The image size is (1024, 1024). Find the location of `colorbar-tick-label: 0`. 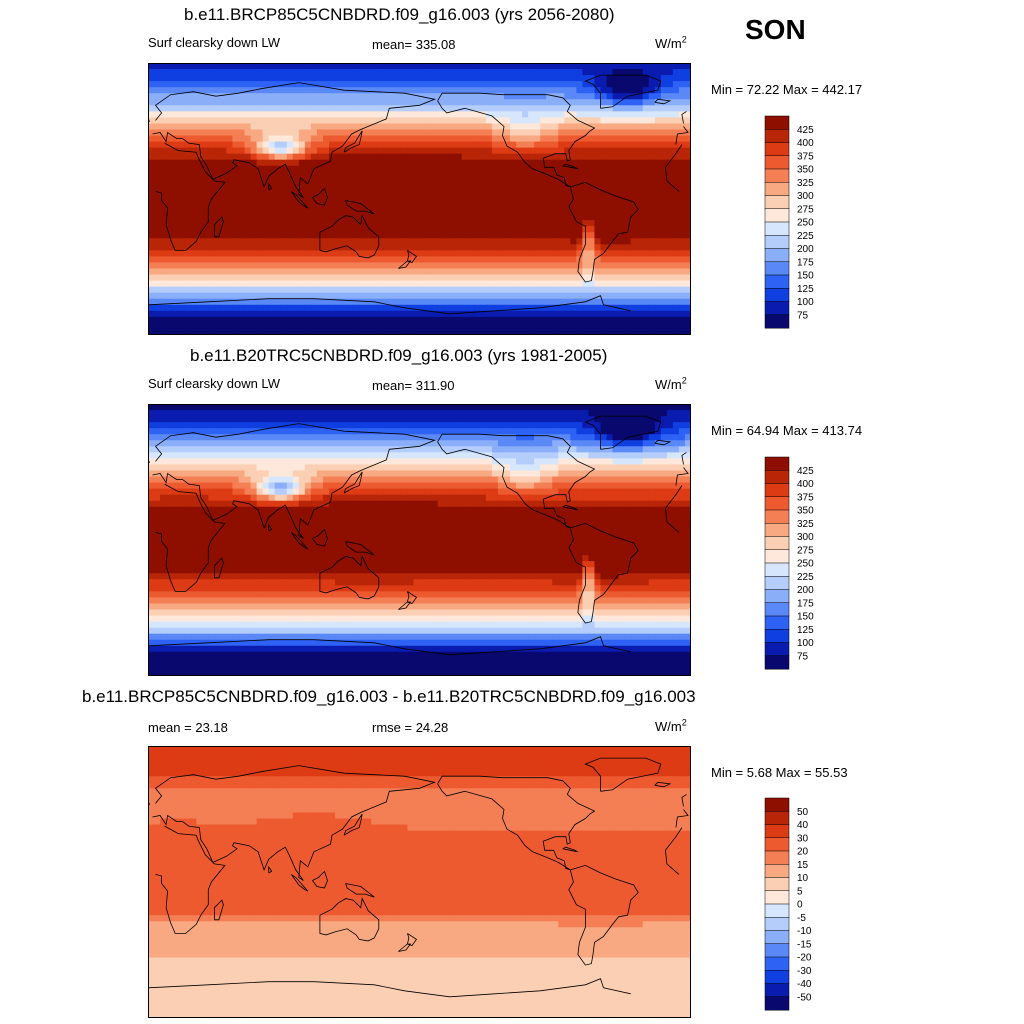

colorbar-tick-label: 0 is located at coordinates (800, 905).